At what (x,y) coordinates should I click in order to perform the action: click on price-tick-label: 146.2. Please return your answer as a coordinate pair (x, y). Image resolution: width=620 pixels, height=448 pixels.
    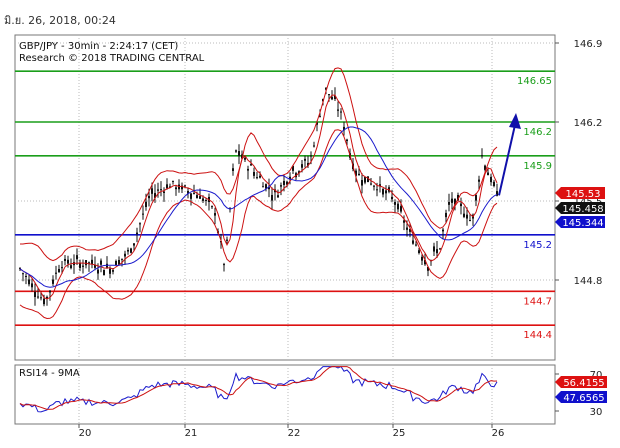
    Looking at the image, I should click on (588, 123).